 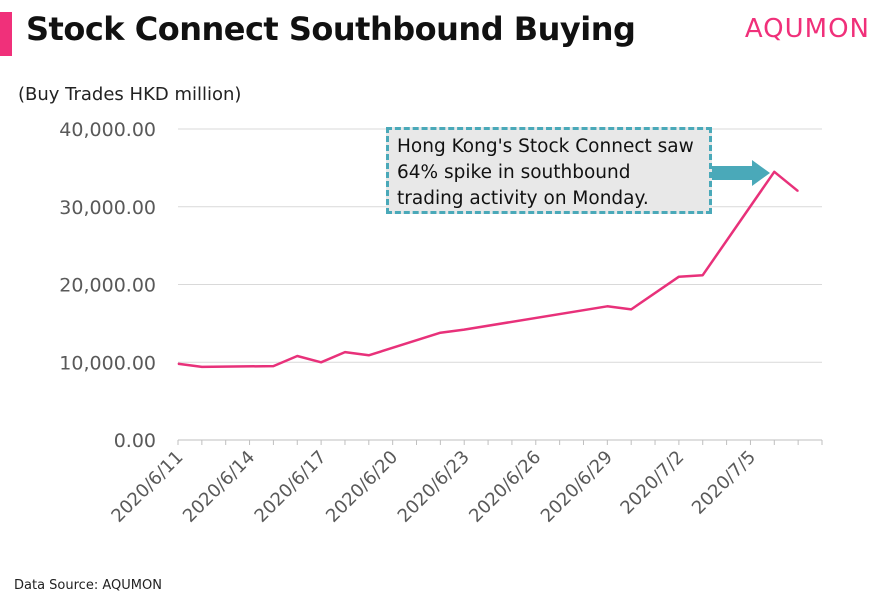 What do you see at coordinates (505, 487) in the screenshot?
I see `x-tick-label: 2020/6/26` at bounding box center [505, 487].